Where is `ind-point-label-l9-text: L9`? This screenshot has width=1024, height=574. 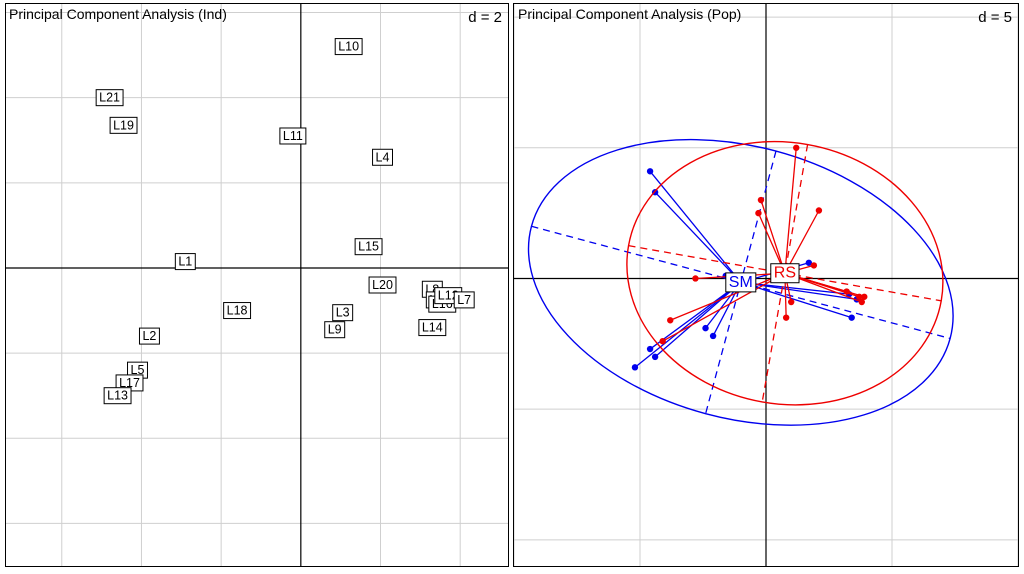 ind-point-label-l9-text: L9 is located at coordinates (335, 330).